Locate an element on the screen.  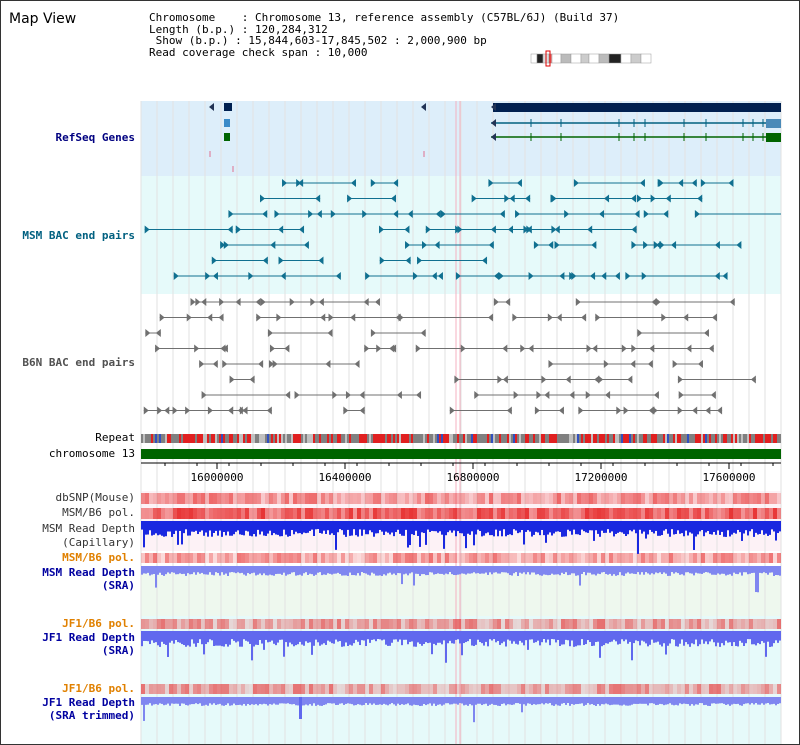
track-label-msm-bac: MSM BAC end pairs is located at coordinates (78, 235).